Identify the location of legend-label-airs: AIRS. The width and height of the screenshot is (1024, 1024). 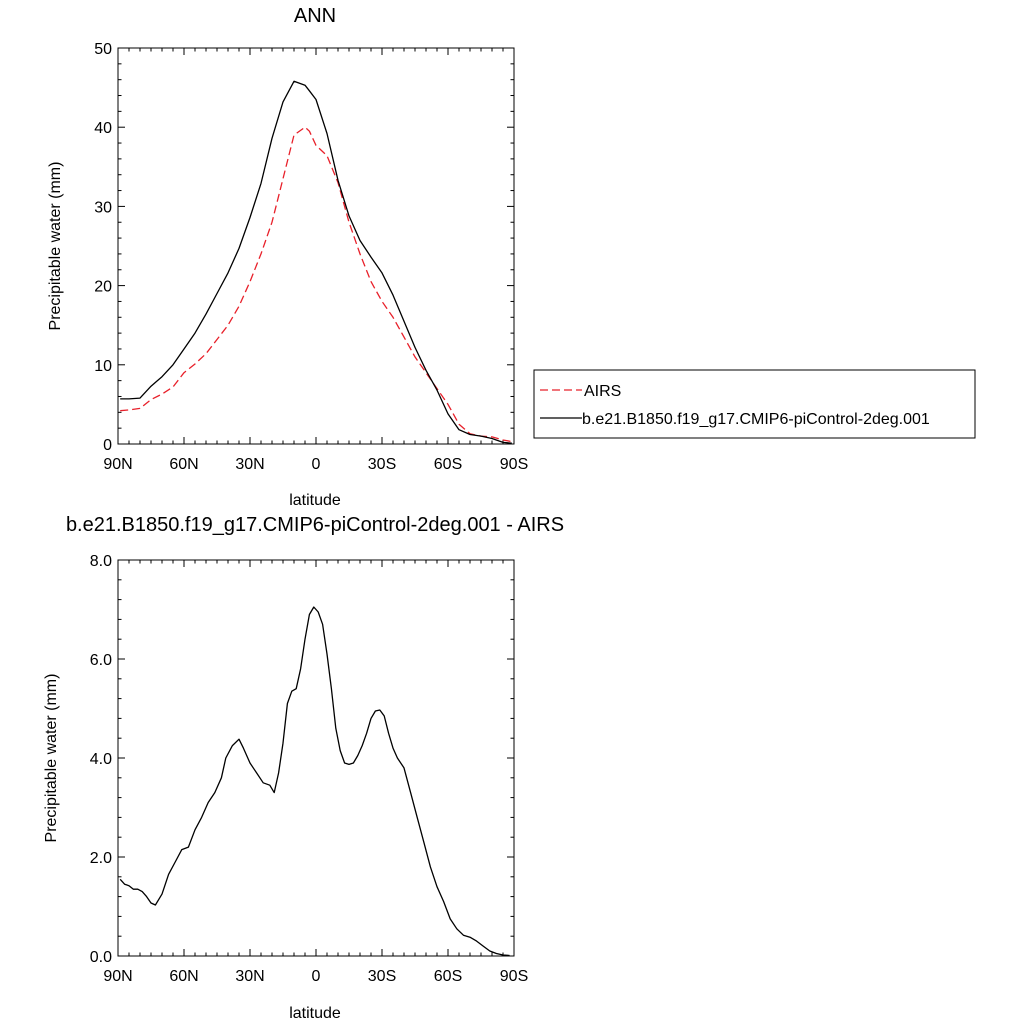
(602, 391).